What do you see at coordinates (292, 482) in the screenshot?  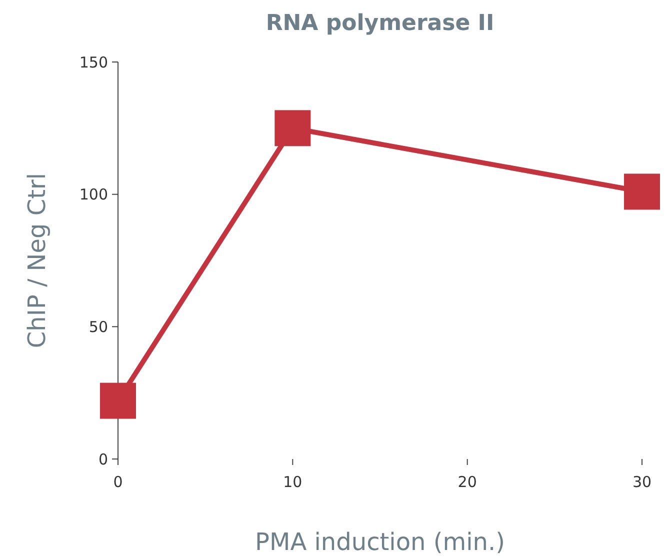 I see `x-tick-label: 10` at bounding box center [292, 482].